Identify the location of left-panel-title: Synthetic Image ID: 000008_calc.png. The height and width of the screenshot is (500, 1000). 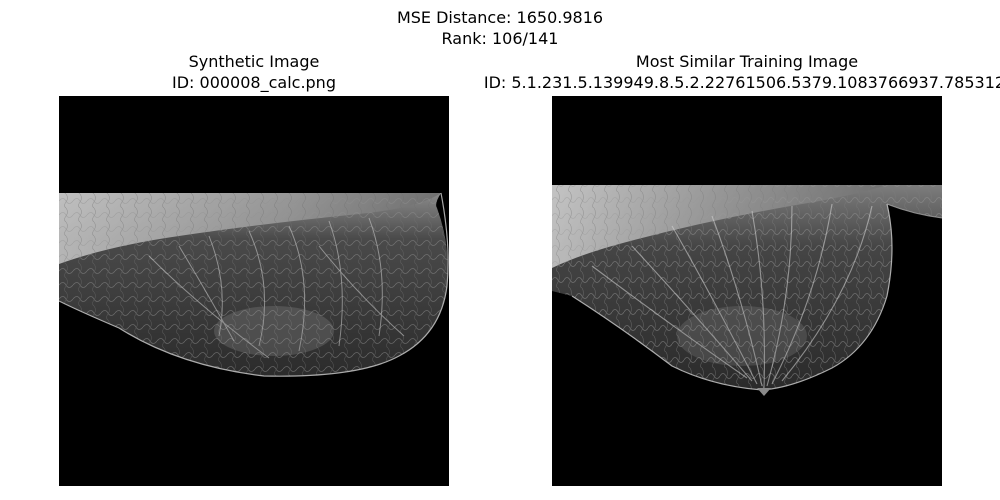
(254, 72).